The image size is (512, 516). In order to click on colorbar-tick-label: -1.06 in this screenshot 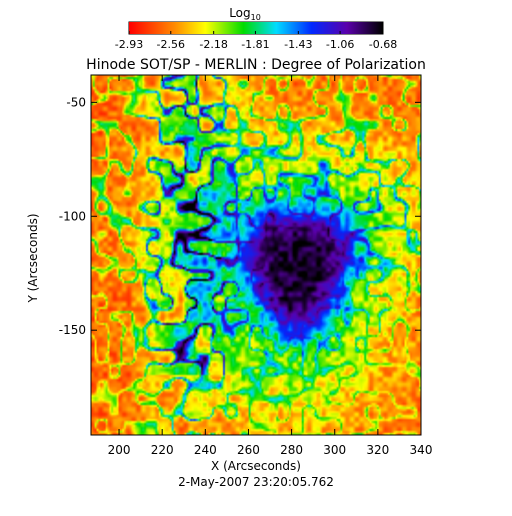, I will do `click(340, 44)`.